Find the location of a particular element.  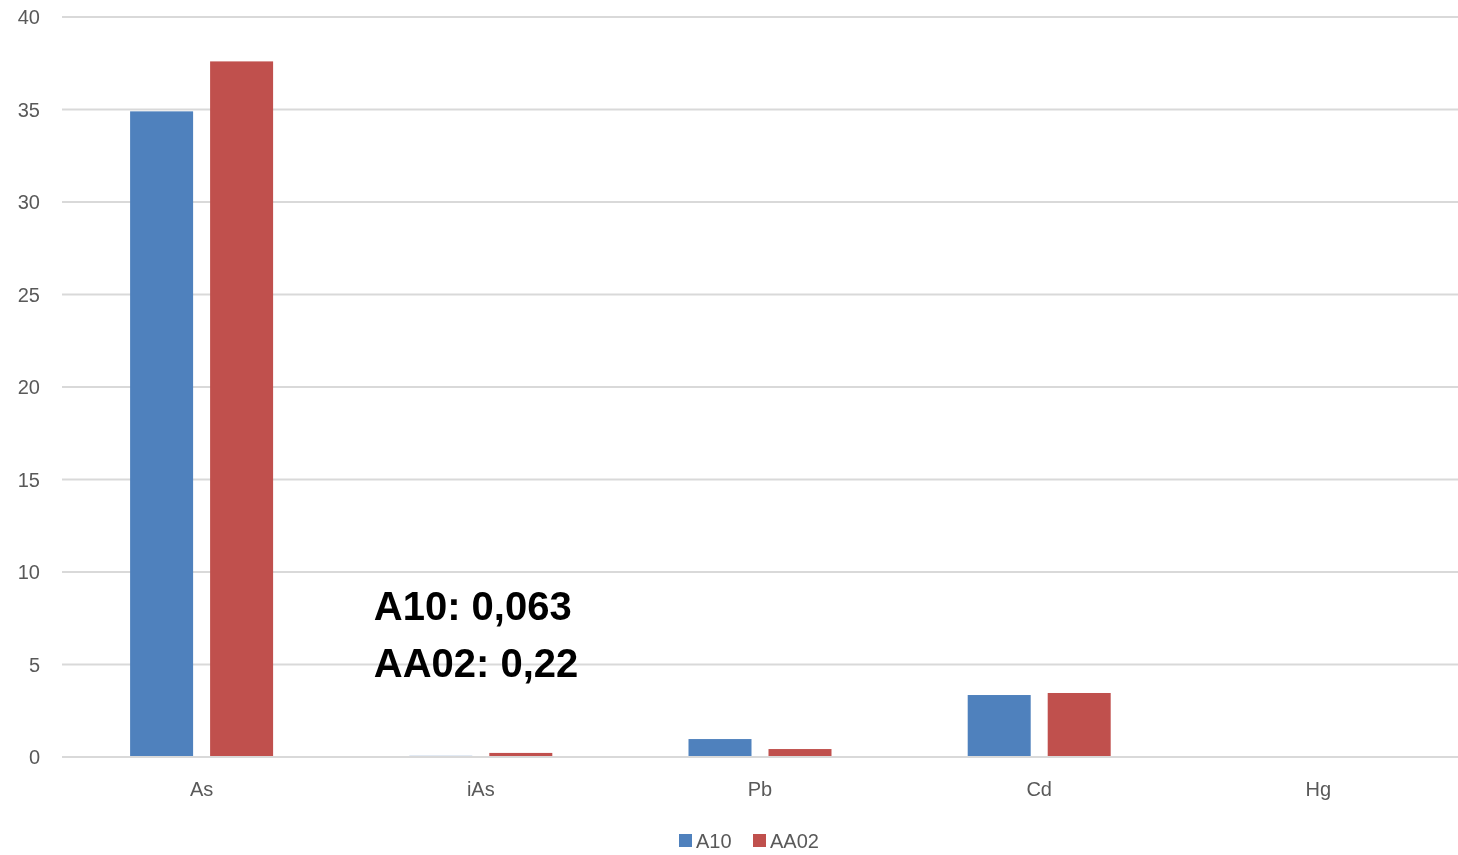

annotation: AA02: 0,22 is located at coordinates (476, 663).